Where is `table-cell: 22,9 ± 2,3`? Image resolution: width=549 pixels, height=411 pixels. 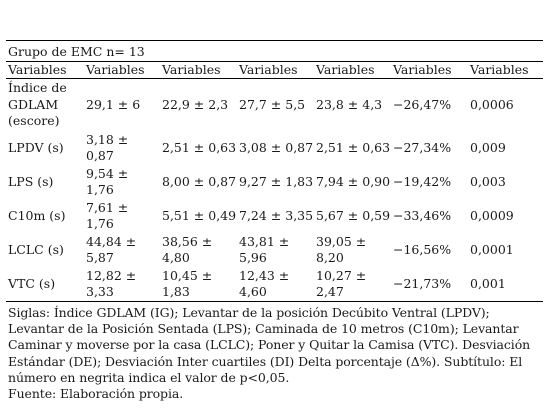
table-cell: 22,9 ± 2,3 is located at coordinates (195, 104).